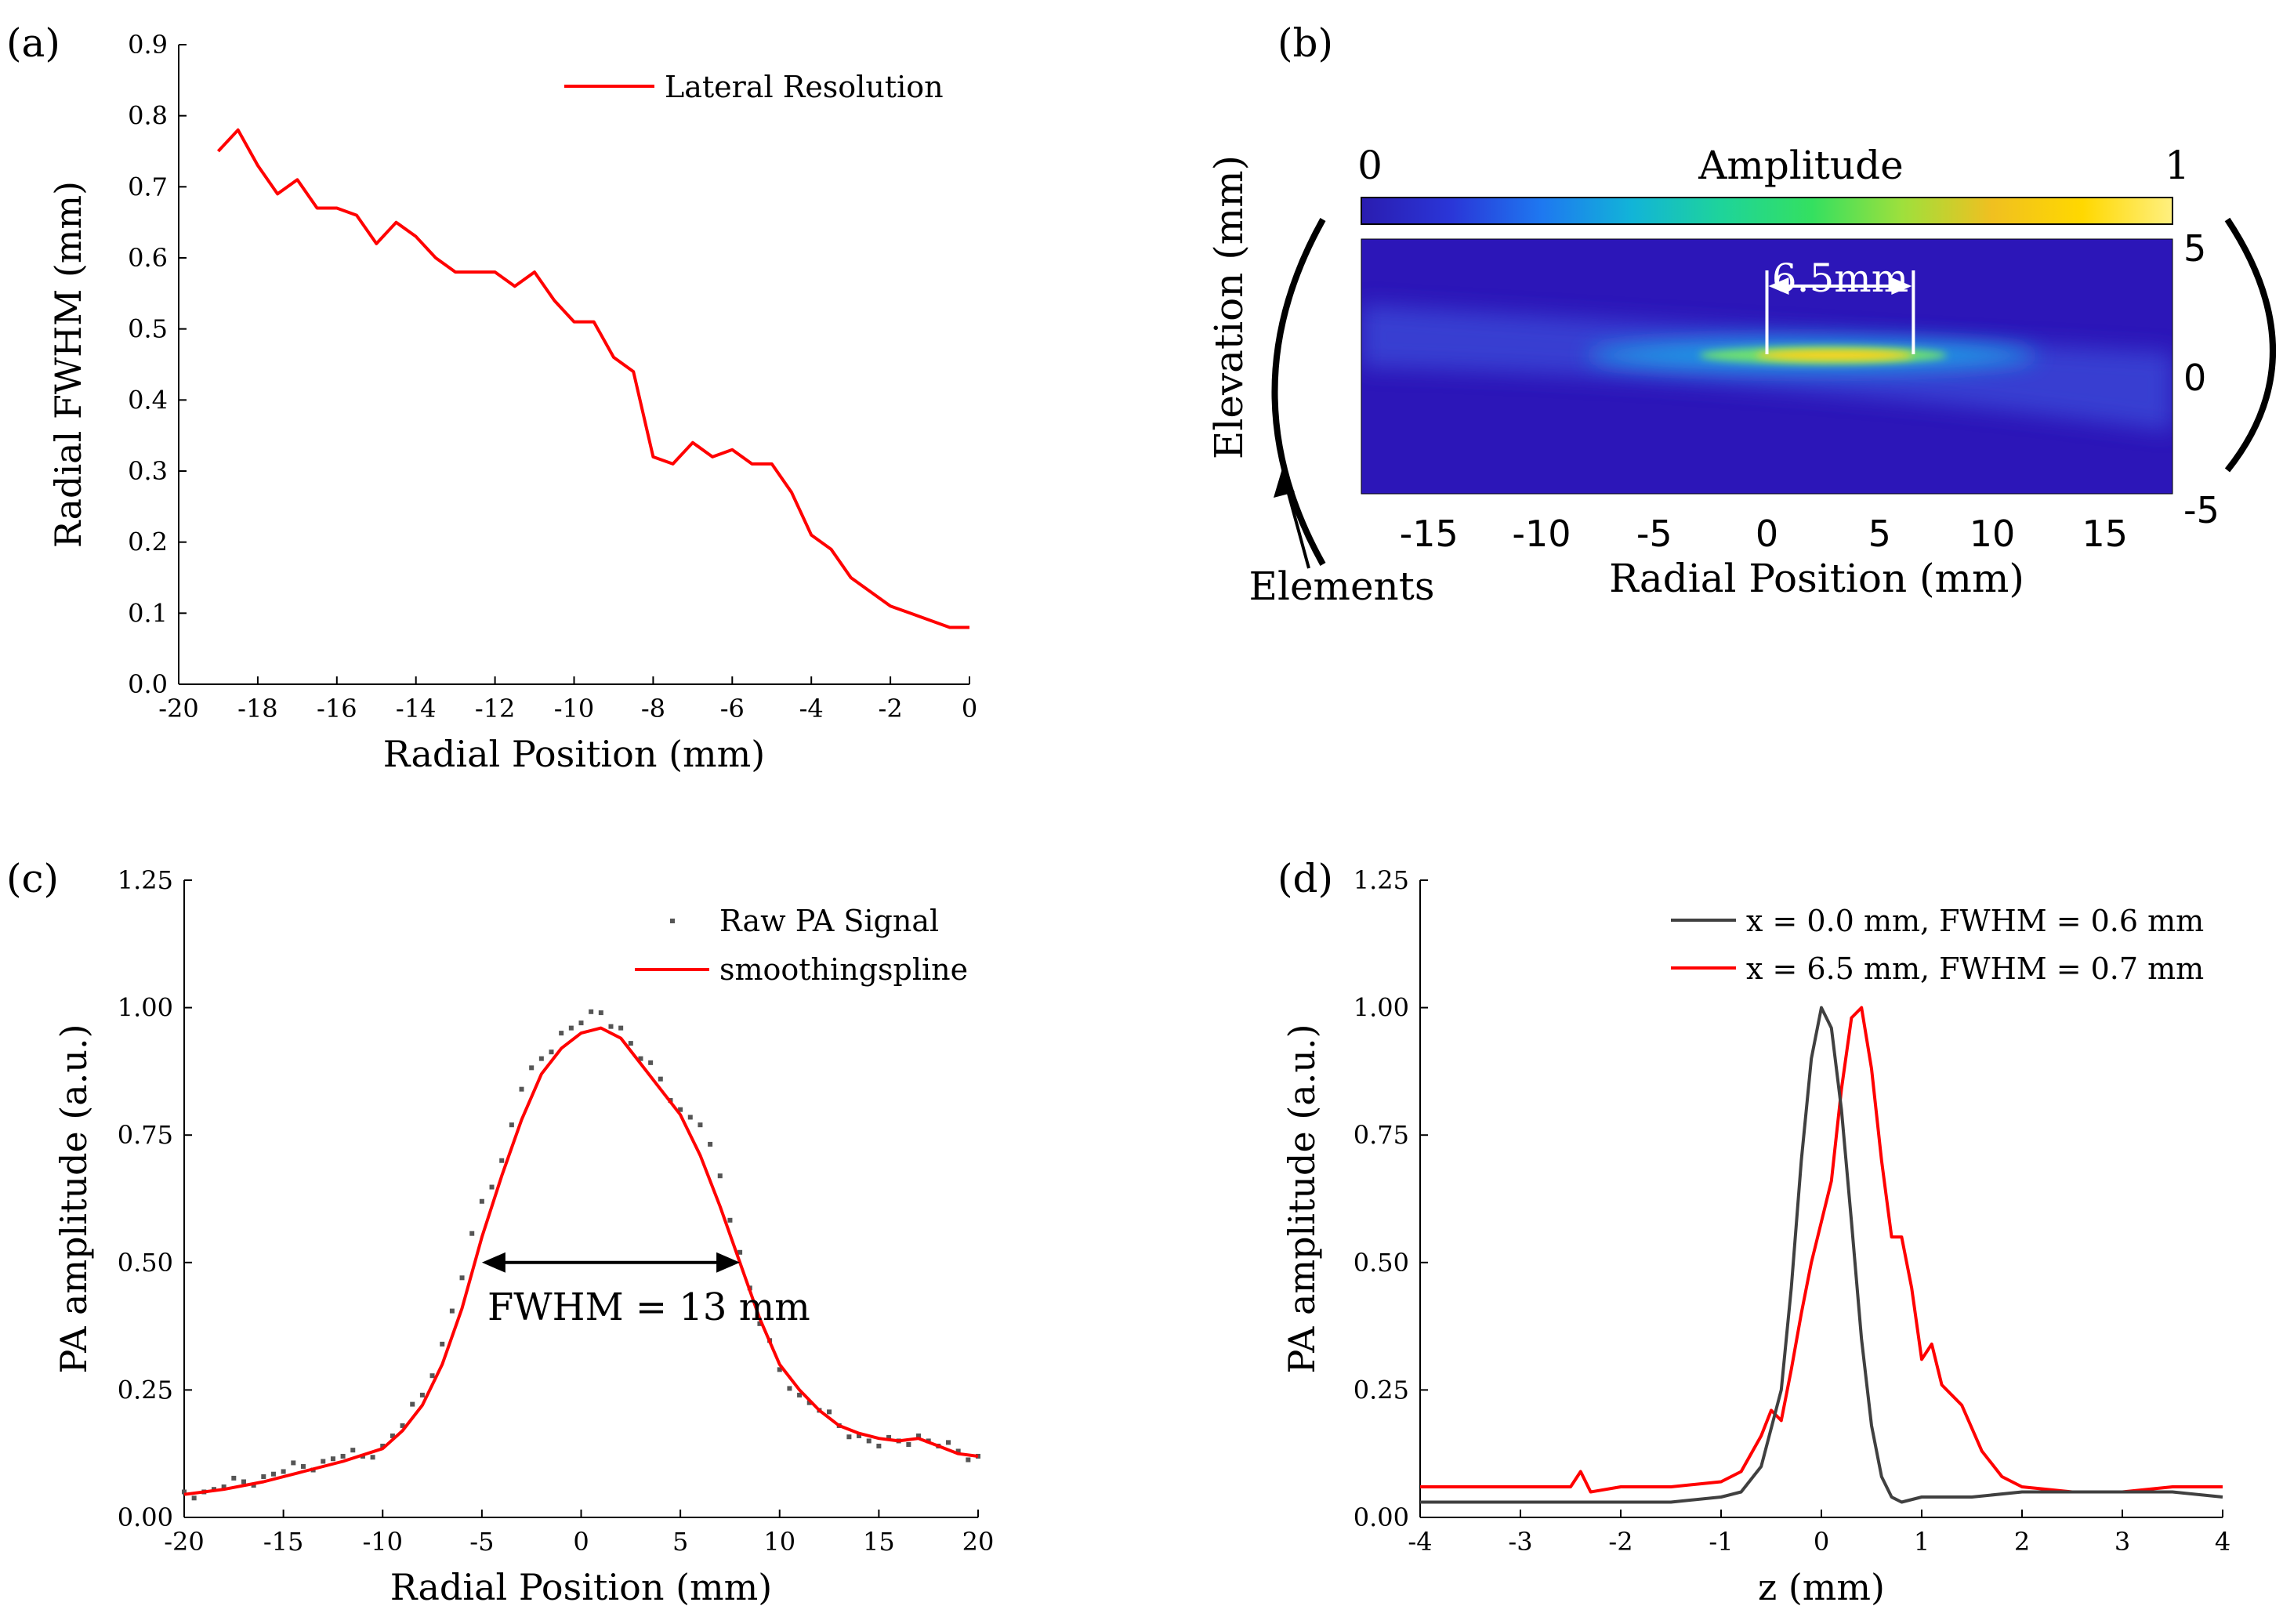 The image size is (2283, 1624). What do you see at coordinates (1229, 307) in the screenshot?
I see `y-axis-label: Elevation (mm)` at bounding box center [1229, 307].